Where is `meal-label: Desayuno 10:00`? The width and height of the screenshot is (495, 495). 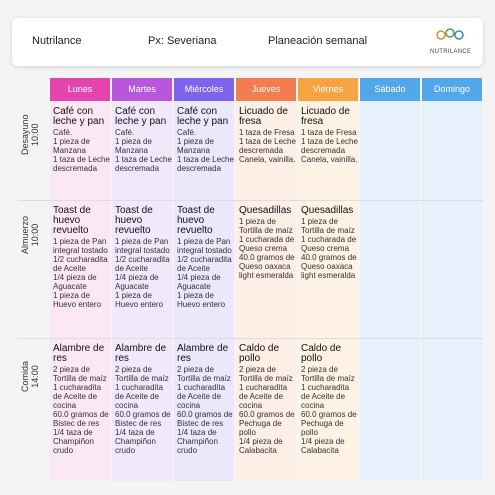 meal-label: Desayuno 10:00 is located at coordinates (32, 151).